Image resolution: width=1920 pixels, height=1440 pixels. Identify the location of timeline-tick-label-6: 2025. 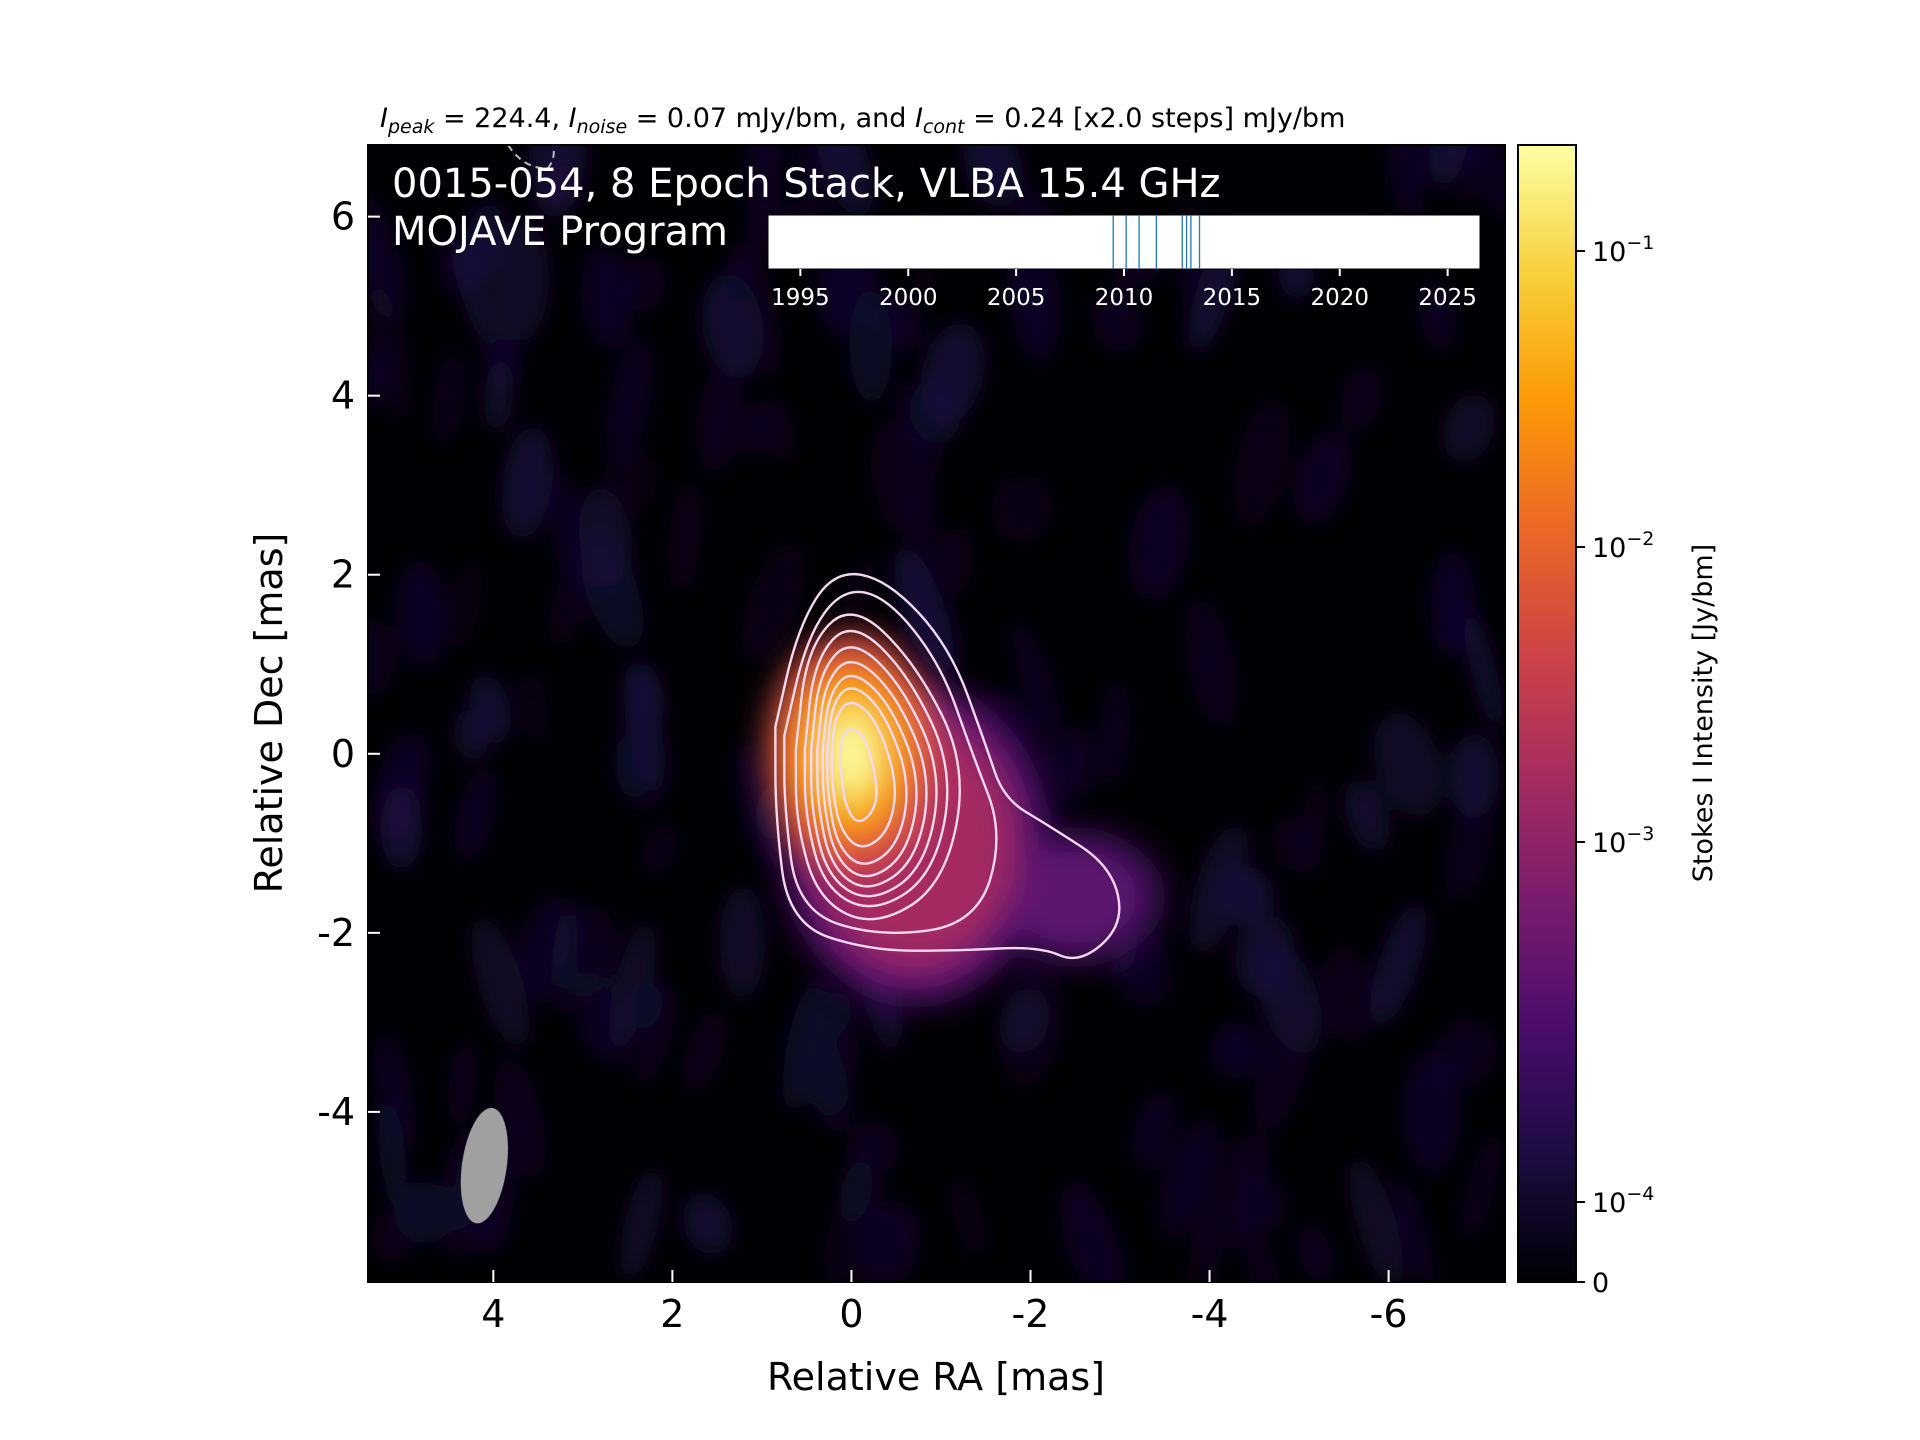
(1447, 298).